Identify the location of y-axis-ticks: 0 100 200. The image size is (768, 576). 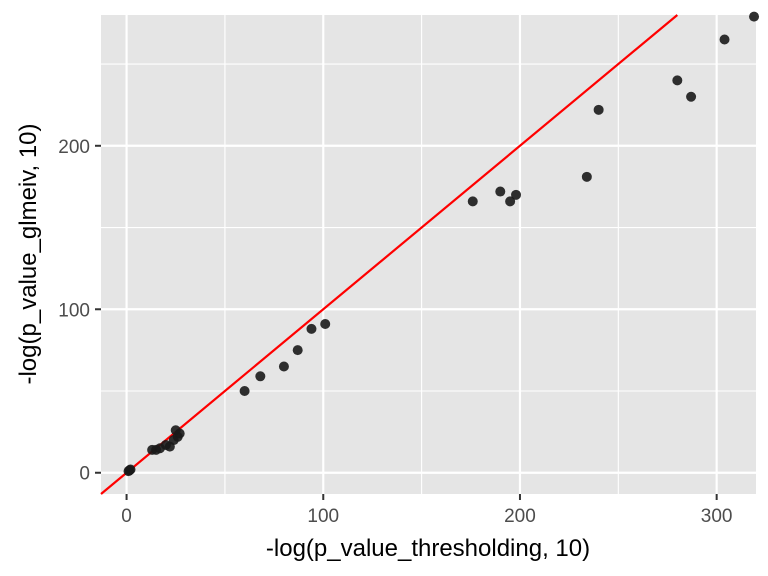
(79, 311).